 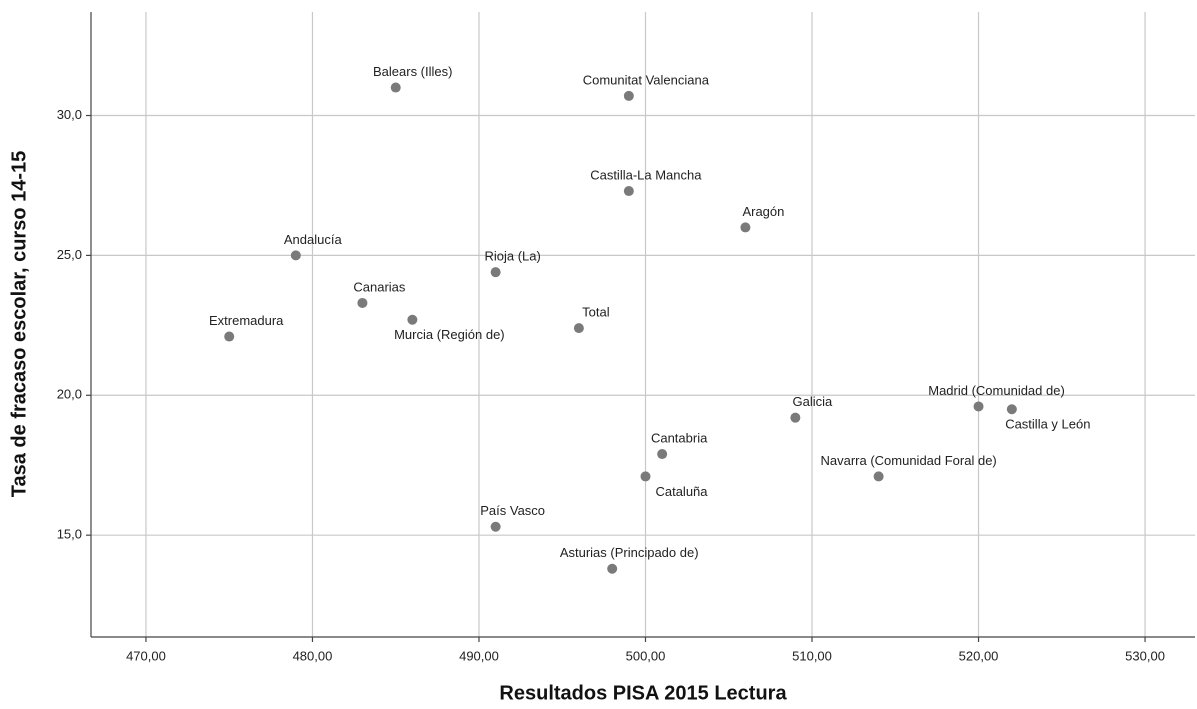 What do you see at coordinates (681, 491) in the screenshot?
I see `point-label: Cataluña` at bounding box center [681, 491].